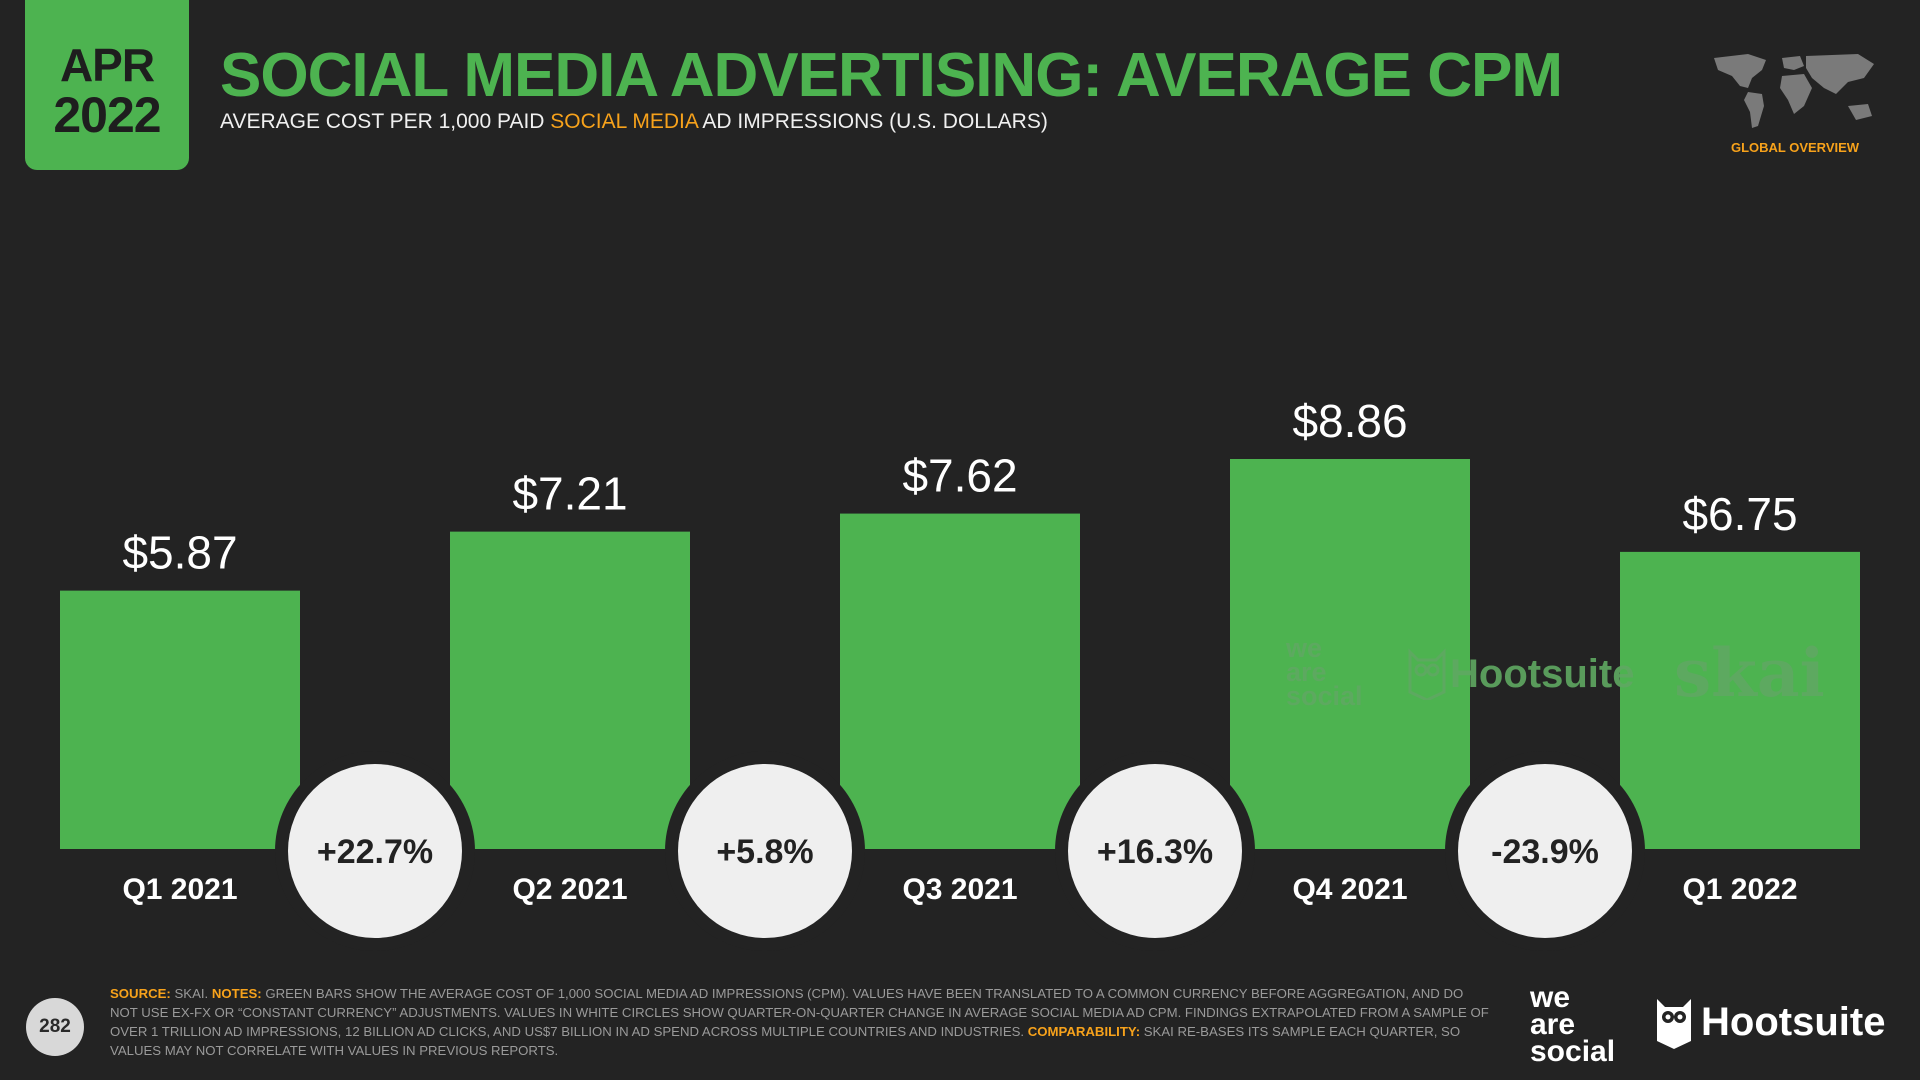 The height and width of the screenshot is (1080, 1920). What do you see at coordinates (1324, 696) in the screenshot?
I see `watermark-social: social` at bounding box center [1324, 696].